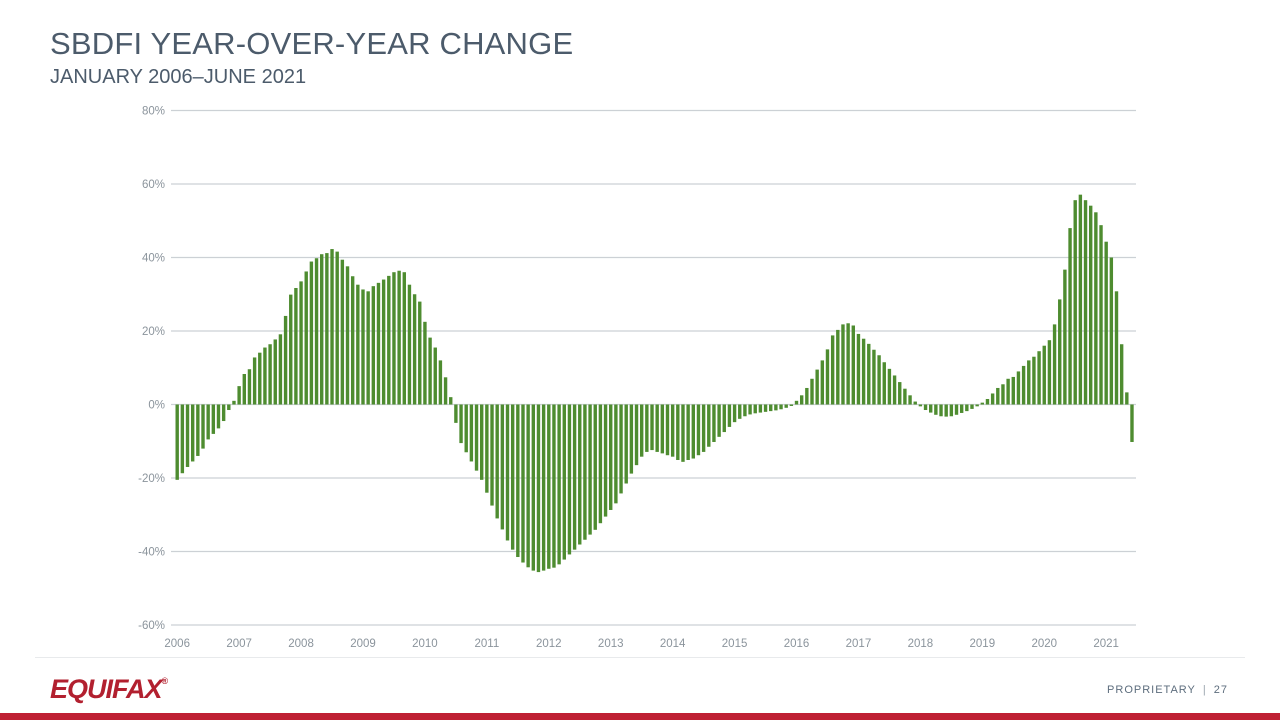 This screenshot has height=720, width=1280. What do you see at coordinates (640, 716) in the screenshot?
I see `footer-accent-bar` at bounding box center [640, 716].